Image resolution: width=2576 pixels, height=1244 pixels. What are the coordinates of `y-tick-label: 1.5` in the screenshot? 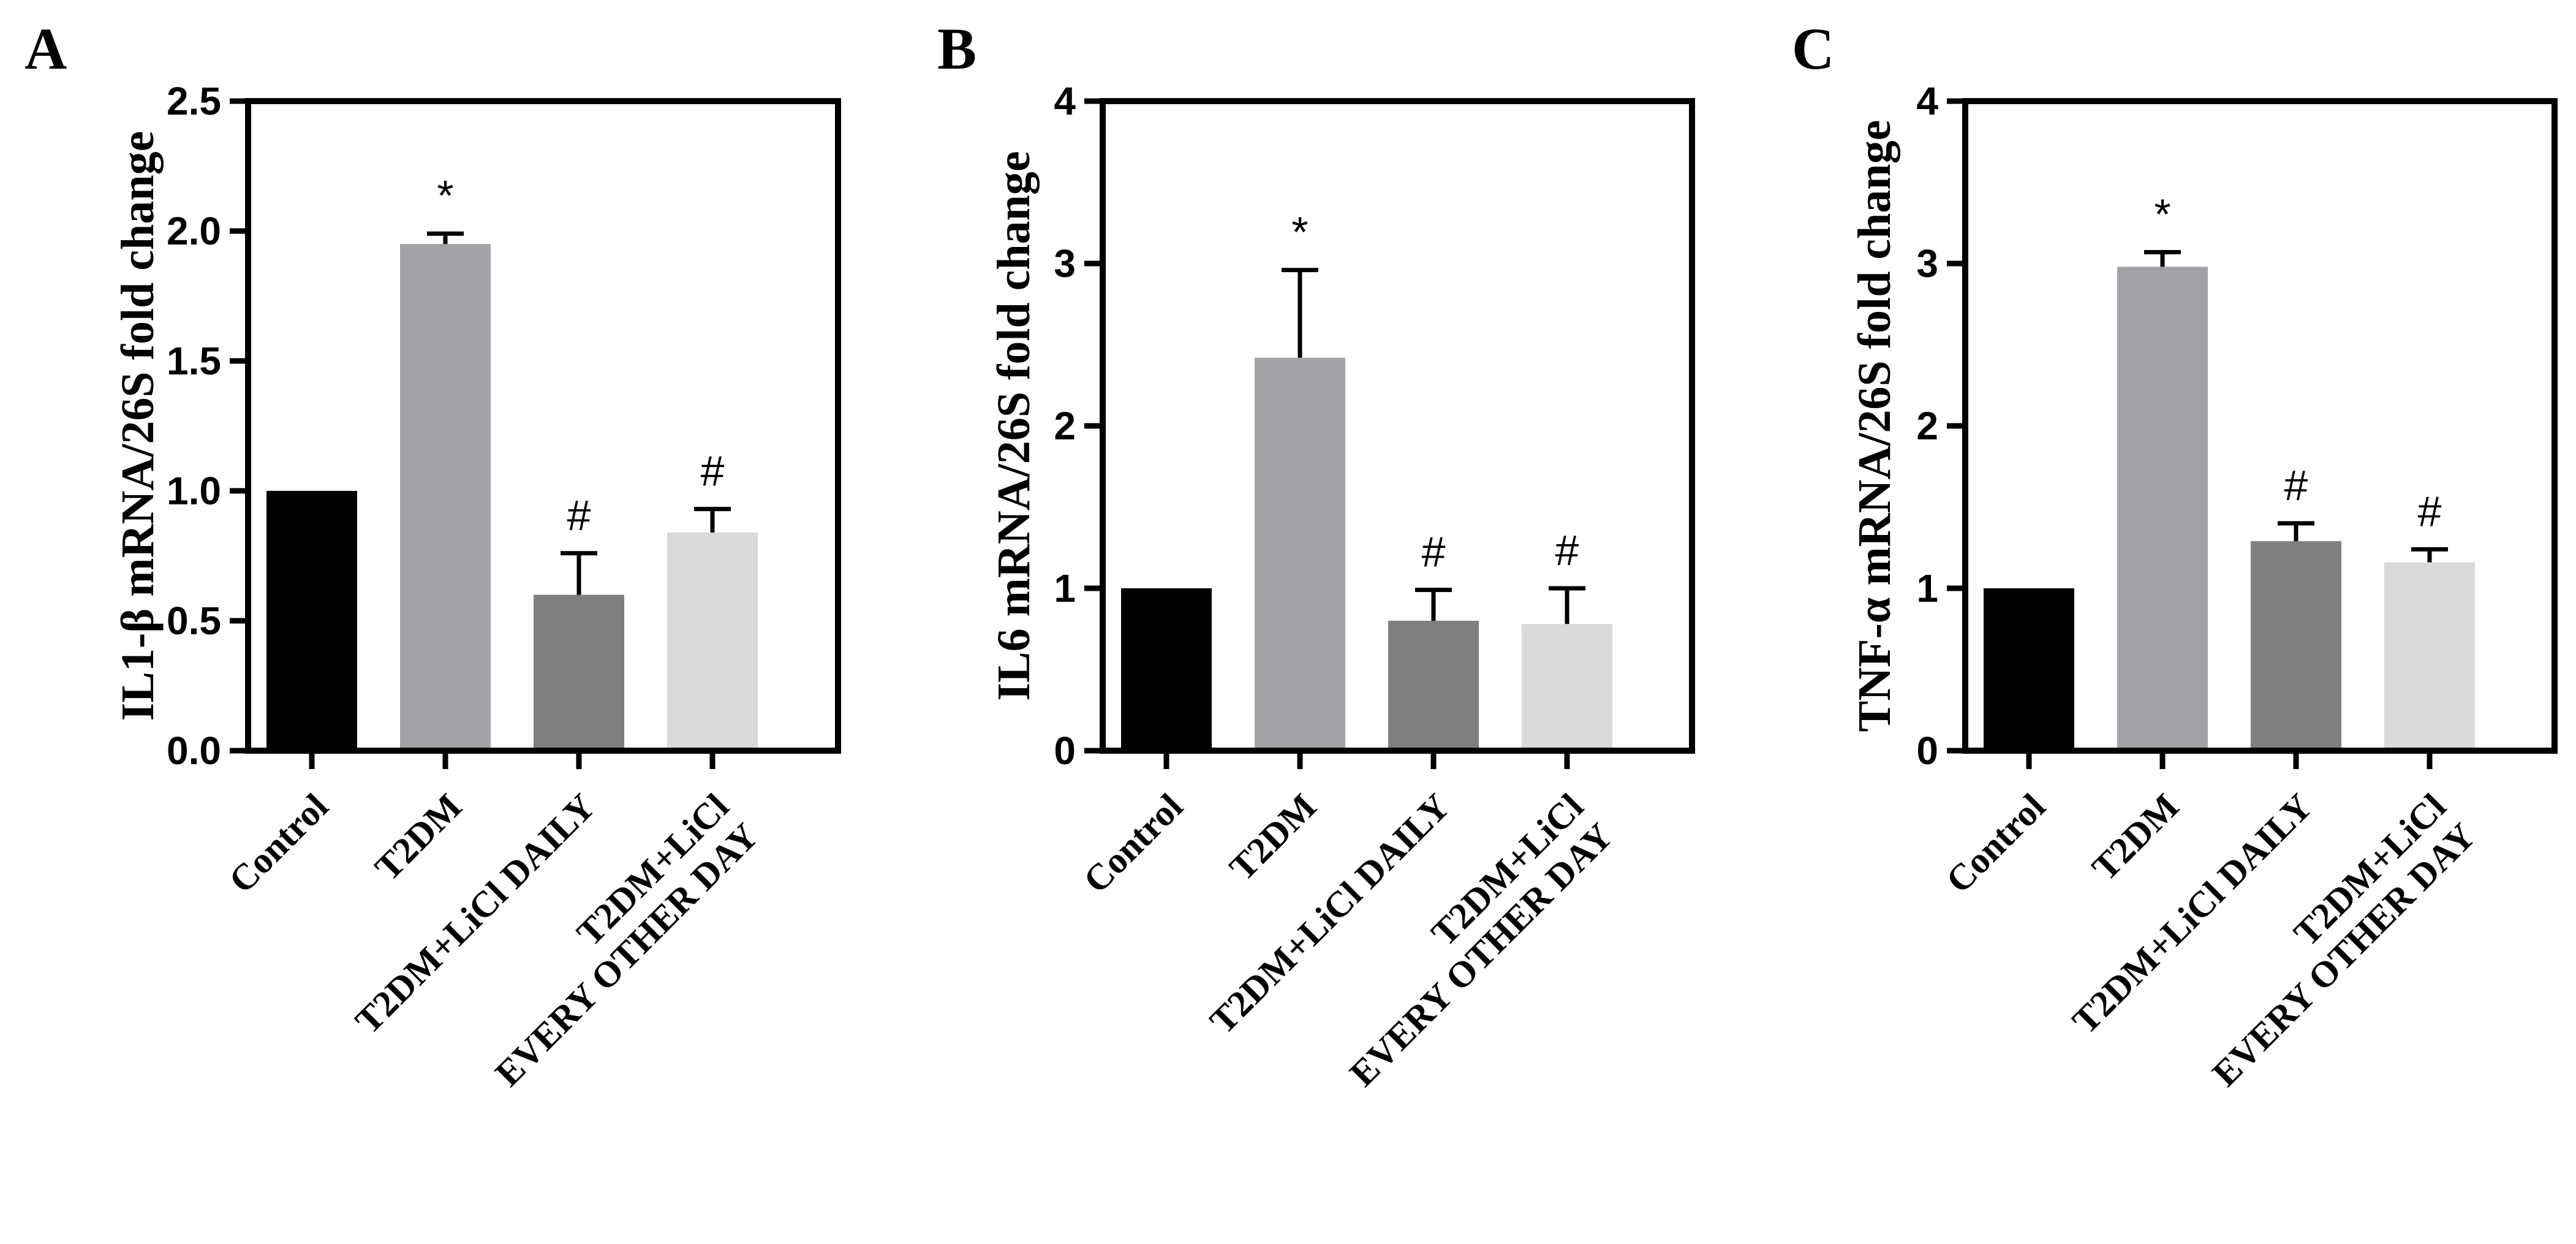 It's located at (194, 361).